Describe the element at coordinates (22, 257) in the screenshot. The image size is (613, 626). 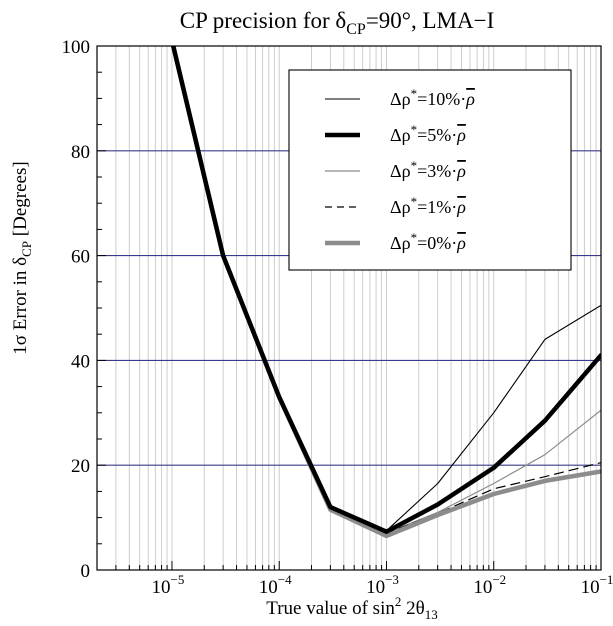
I see `y-axis-label: 1σ Error in δCP [Degrees]` at that location.